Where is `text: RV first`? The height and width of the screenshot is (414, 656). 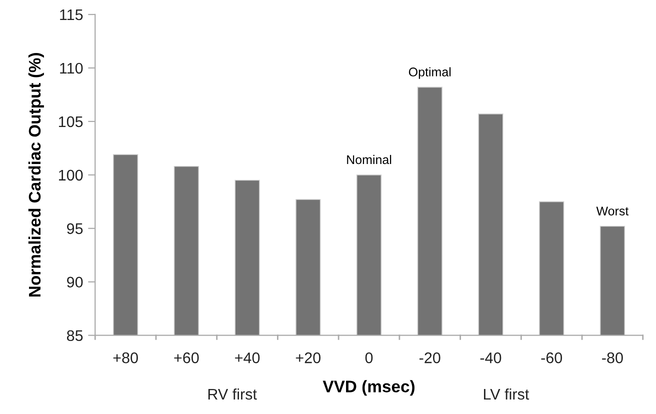
text: RV first is located at coordinates (232, 394).